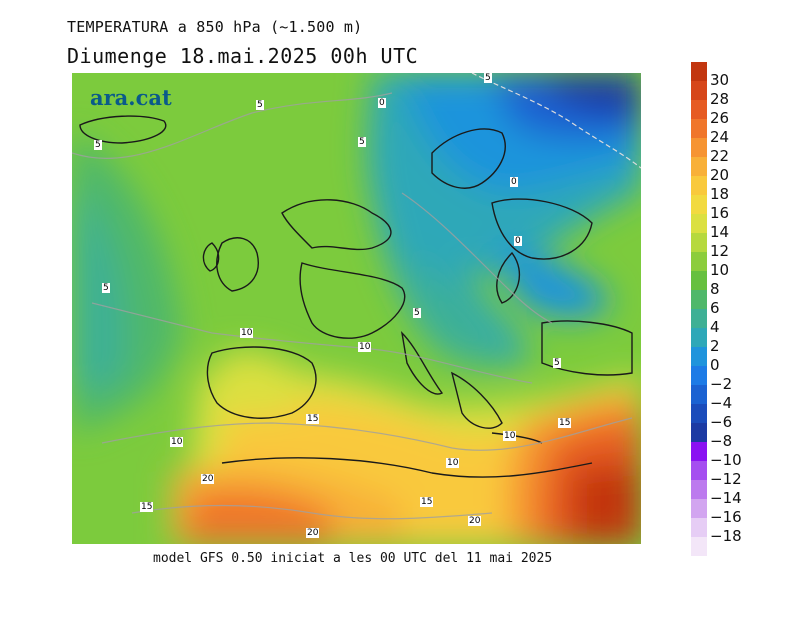 The width and height of the screenshot is (800, 617). Describe the element at coordinates (720, 118) in the screenshot. I see `legend-label: 26` at that location.